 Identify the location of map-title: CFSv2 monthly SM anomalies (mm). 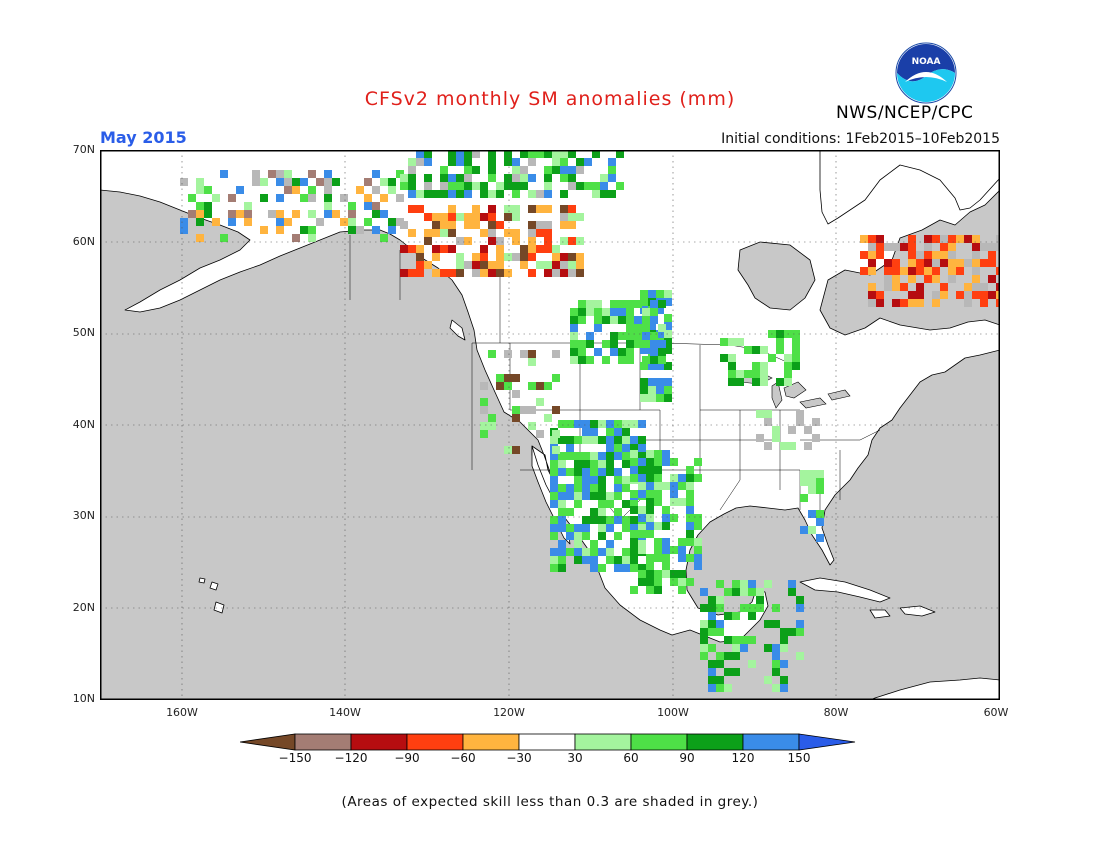
(550, 99).